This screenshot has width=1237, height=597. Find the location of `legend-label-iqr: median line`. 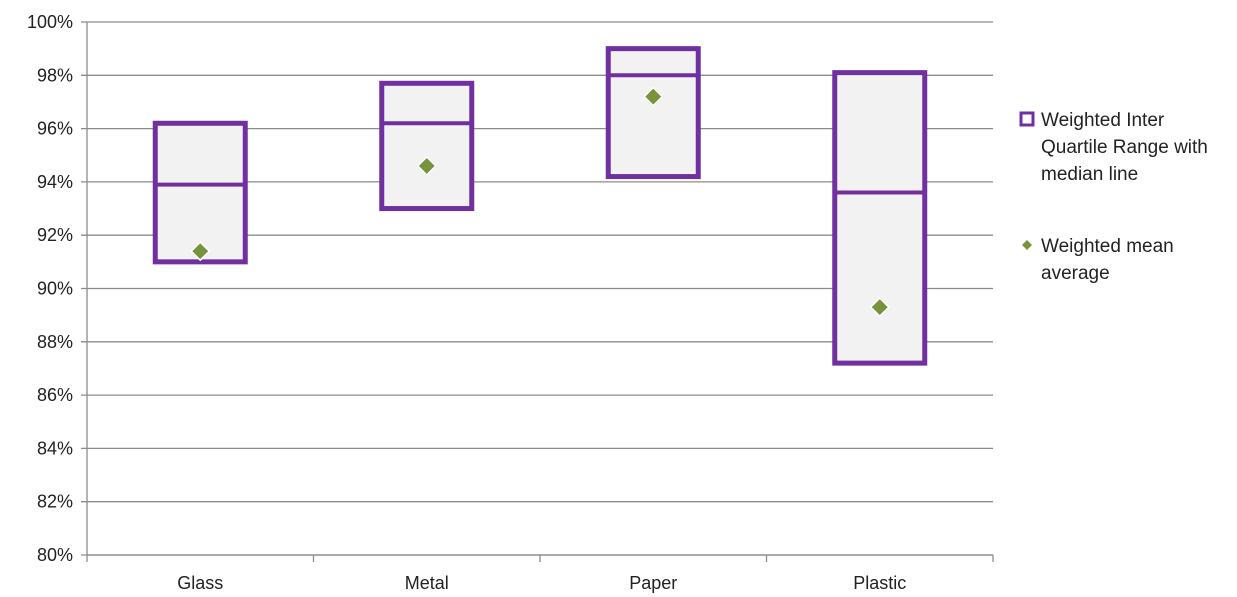

legend-label-iqr: median line is located at coordinates (1089, 174).